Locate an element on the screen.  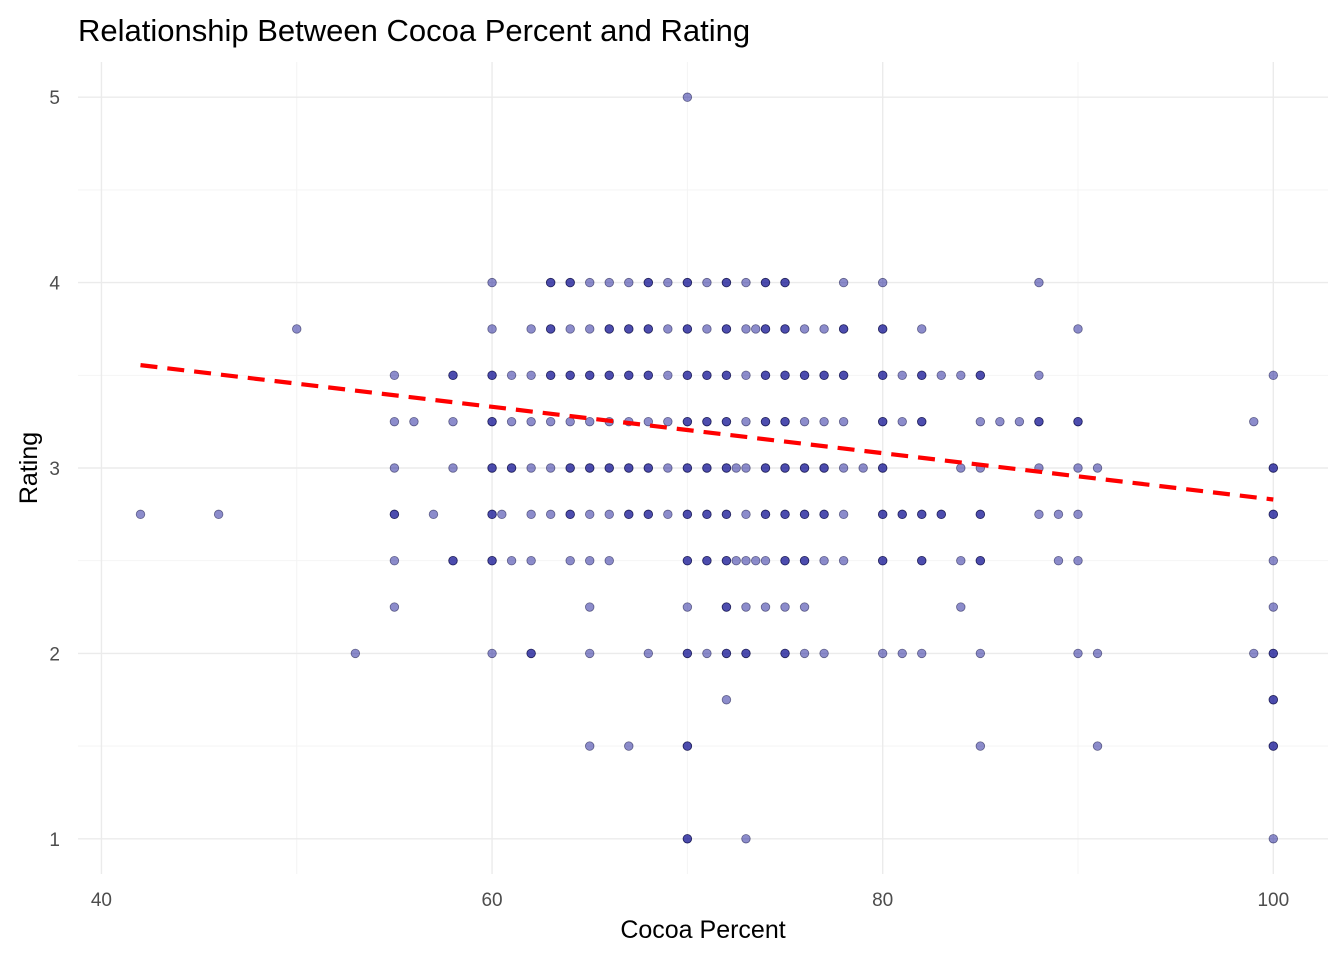
x-axis-title: Cocoa Percent is located at coordinates (702, 930).